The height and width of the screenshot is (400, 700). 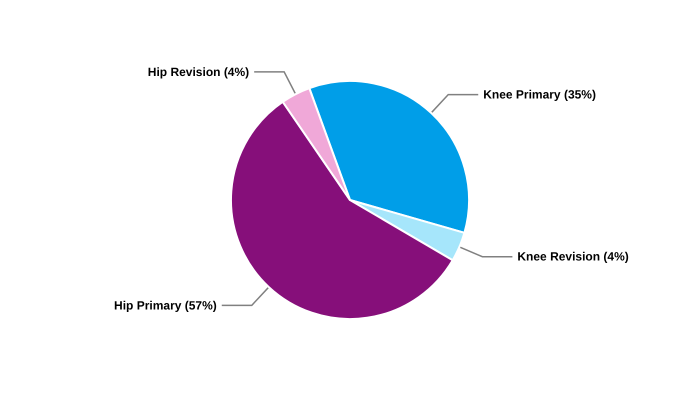 What do you see at coordinates (165, 305) in the screenshot?
I see `slice-label: Hip Primary (57%)` at bounding box center [165, 305].